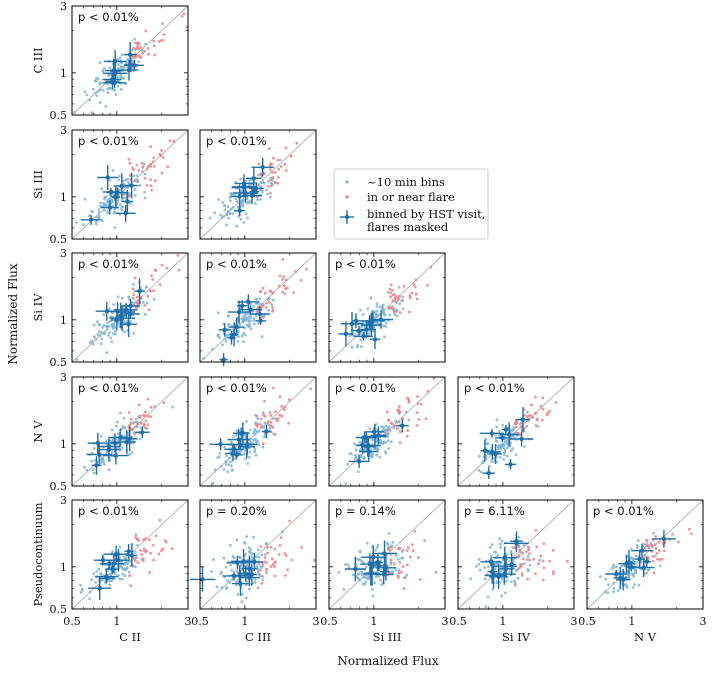 The height and width of the screenshot is (677, 712). I want to click on one-to-one-line, so click(387, 307).